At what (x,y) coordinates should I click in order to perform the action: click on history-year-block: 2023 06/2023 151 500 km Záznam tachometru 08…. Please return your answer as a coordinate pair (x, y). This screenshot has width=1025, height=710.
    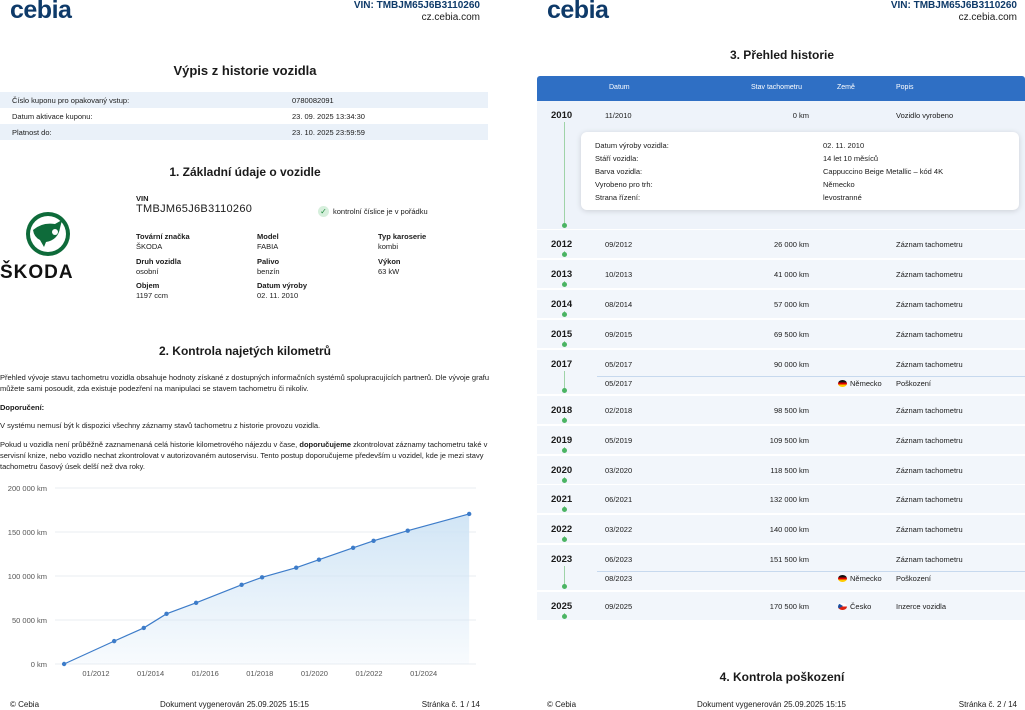
    Looking at the image, I should click on (781, 567).